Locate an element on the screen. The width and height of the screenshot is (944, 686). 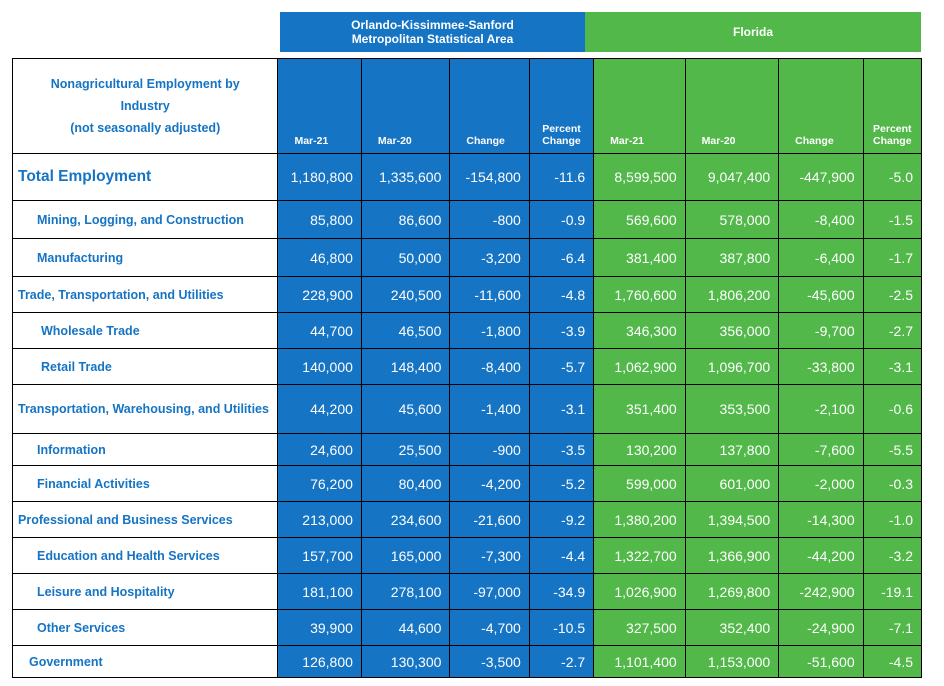
orlando-percent-change-cell: -2.7 is located at coordinates (561, 661).